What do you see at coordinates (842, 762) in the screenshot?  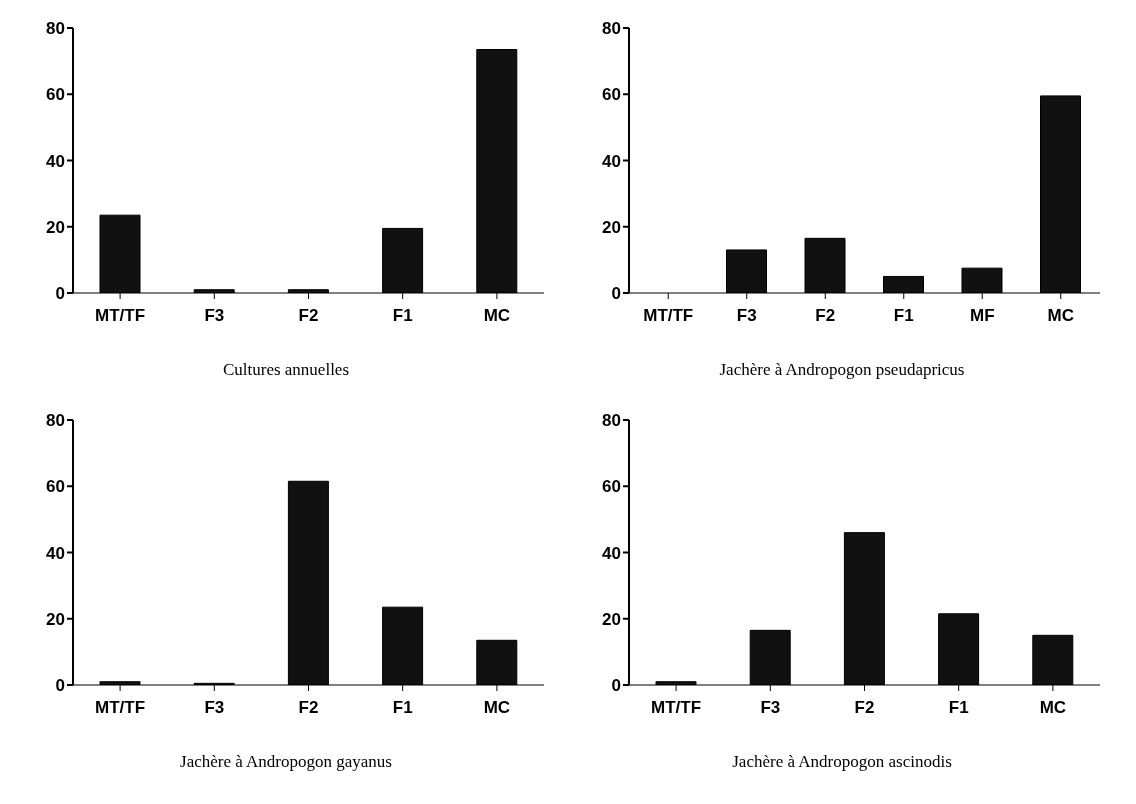 I see `text: Jachère à Andropogon ascinodis` at bounding box center [842, 762].